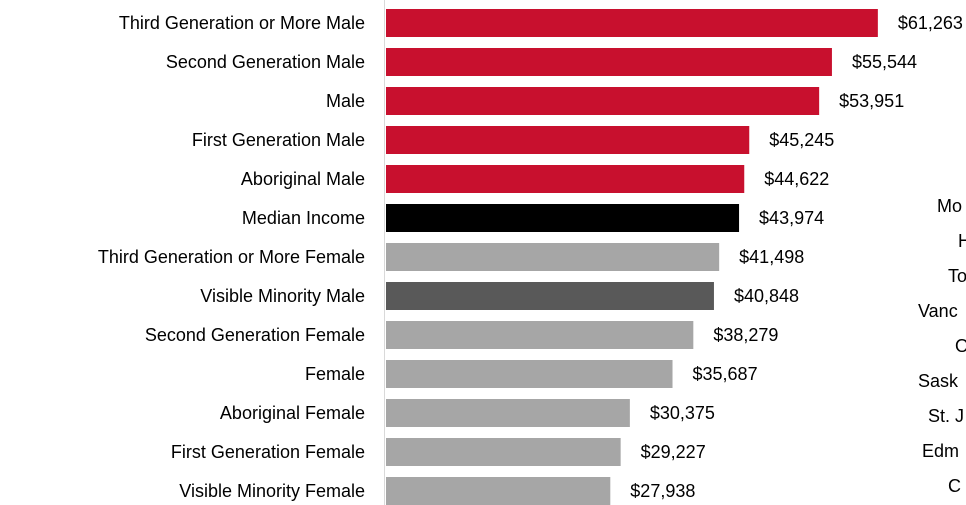  I want to click on value-label: $29,227, so click(673, 452).